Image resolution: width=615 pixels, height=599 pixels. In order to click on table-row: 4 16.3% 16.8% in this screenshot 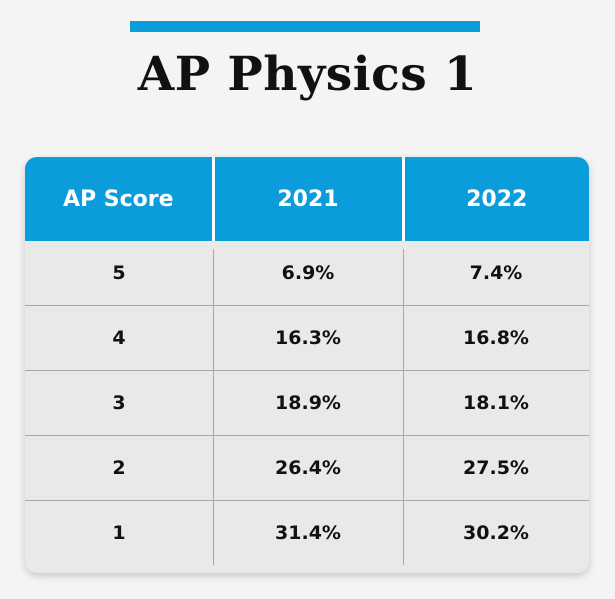, I will do `click(307, 338)`.